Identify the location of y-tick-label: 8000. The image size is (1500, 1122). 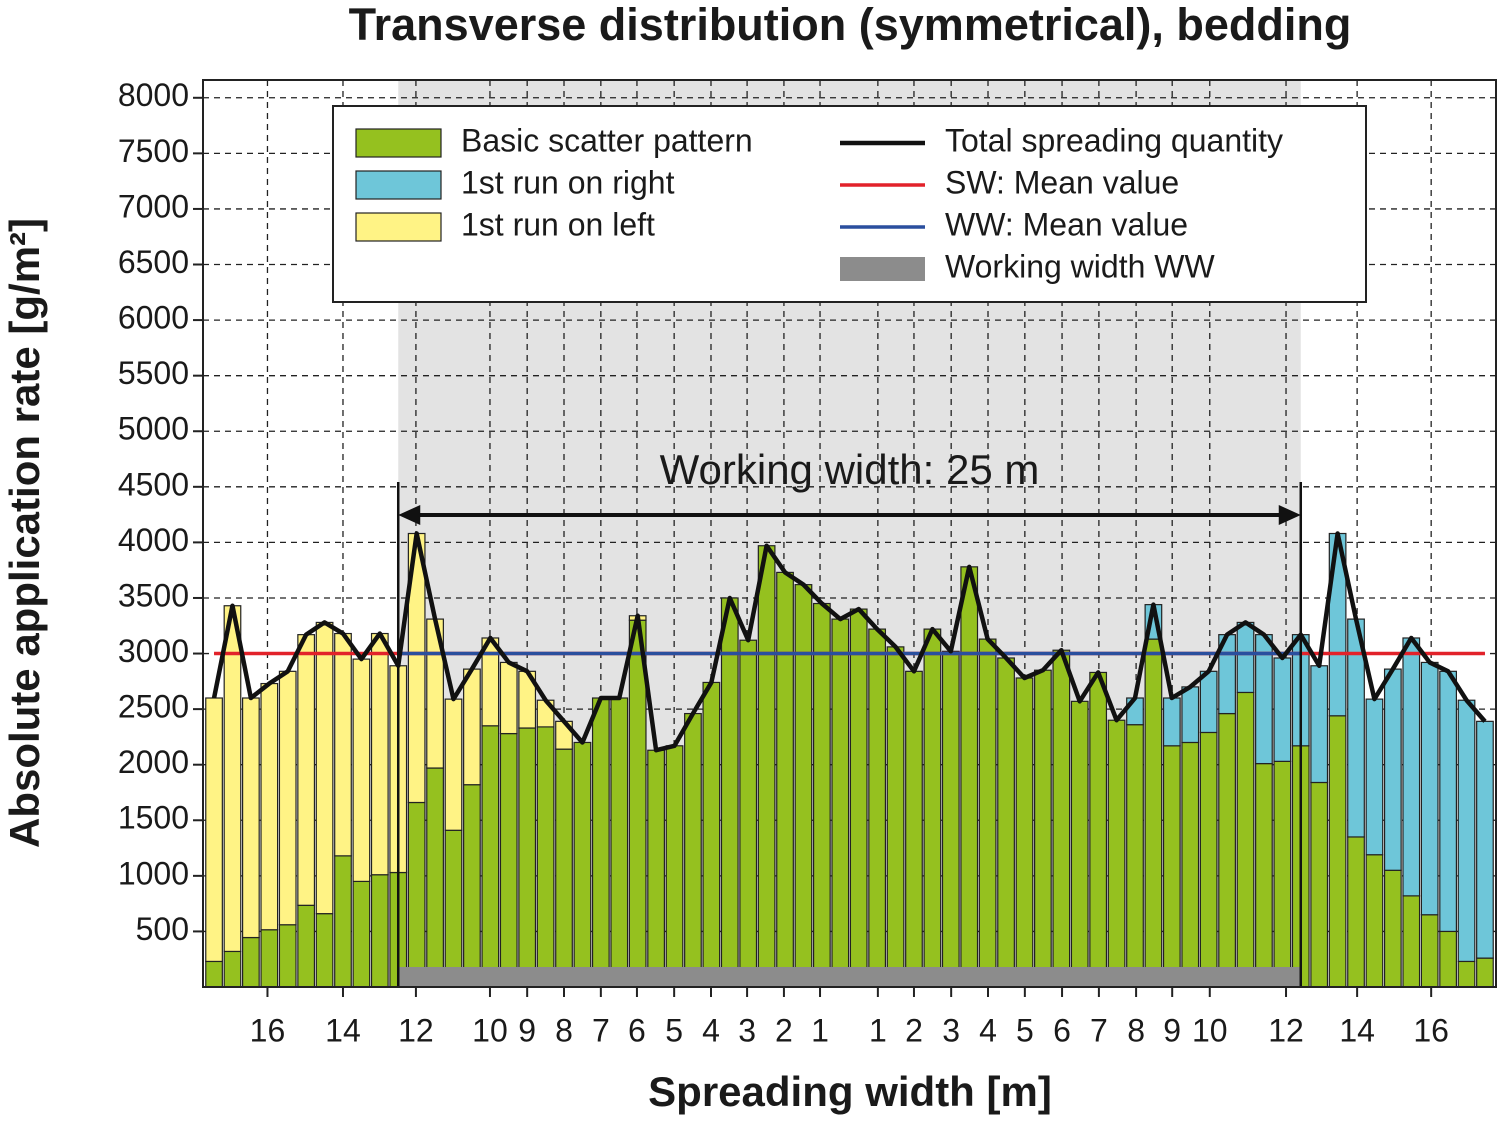
(153, 95).